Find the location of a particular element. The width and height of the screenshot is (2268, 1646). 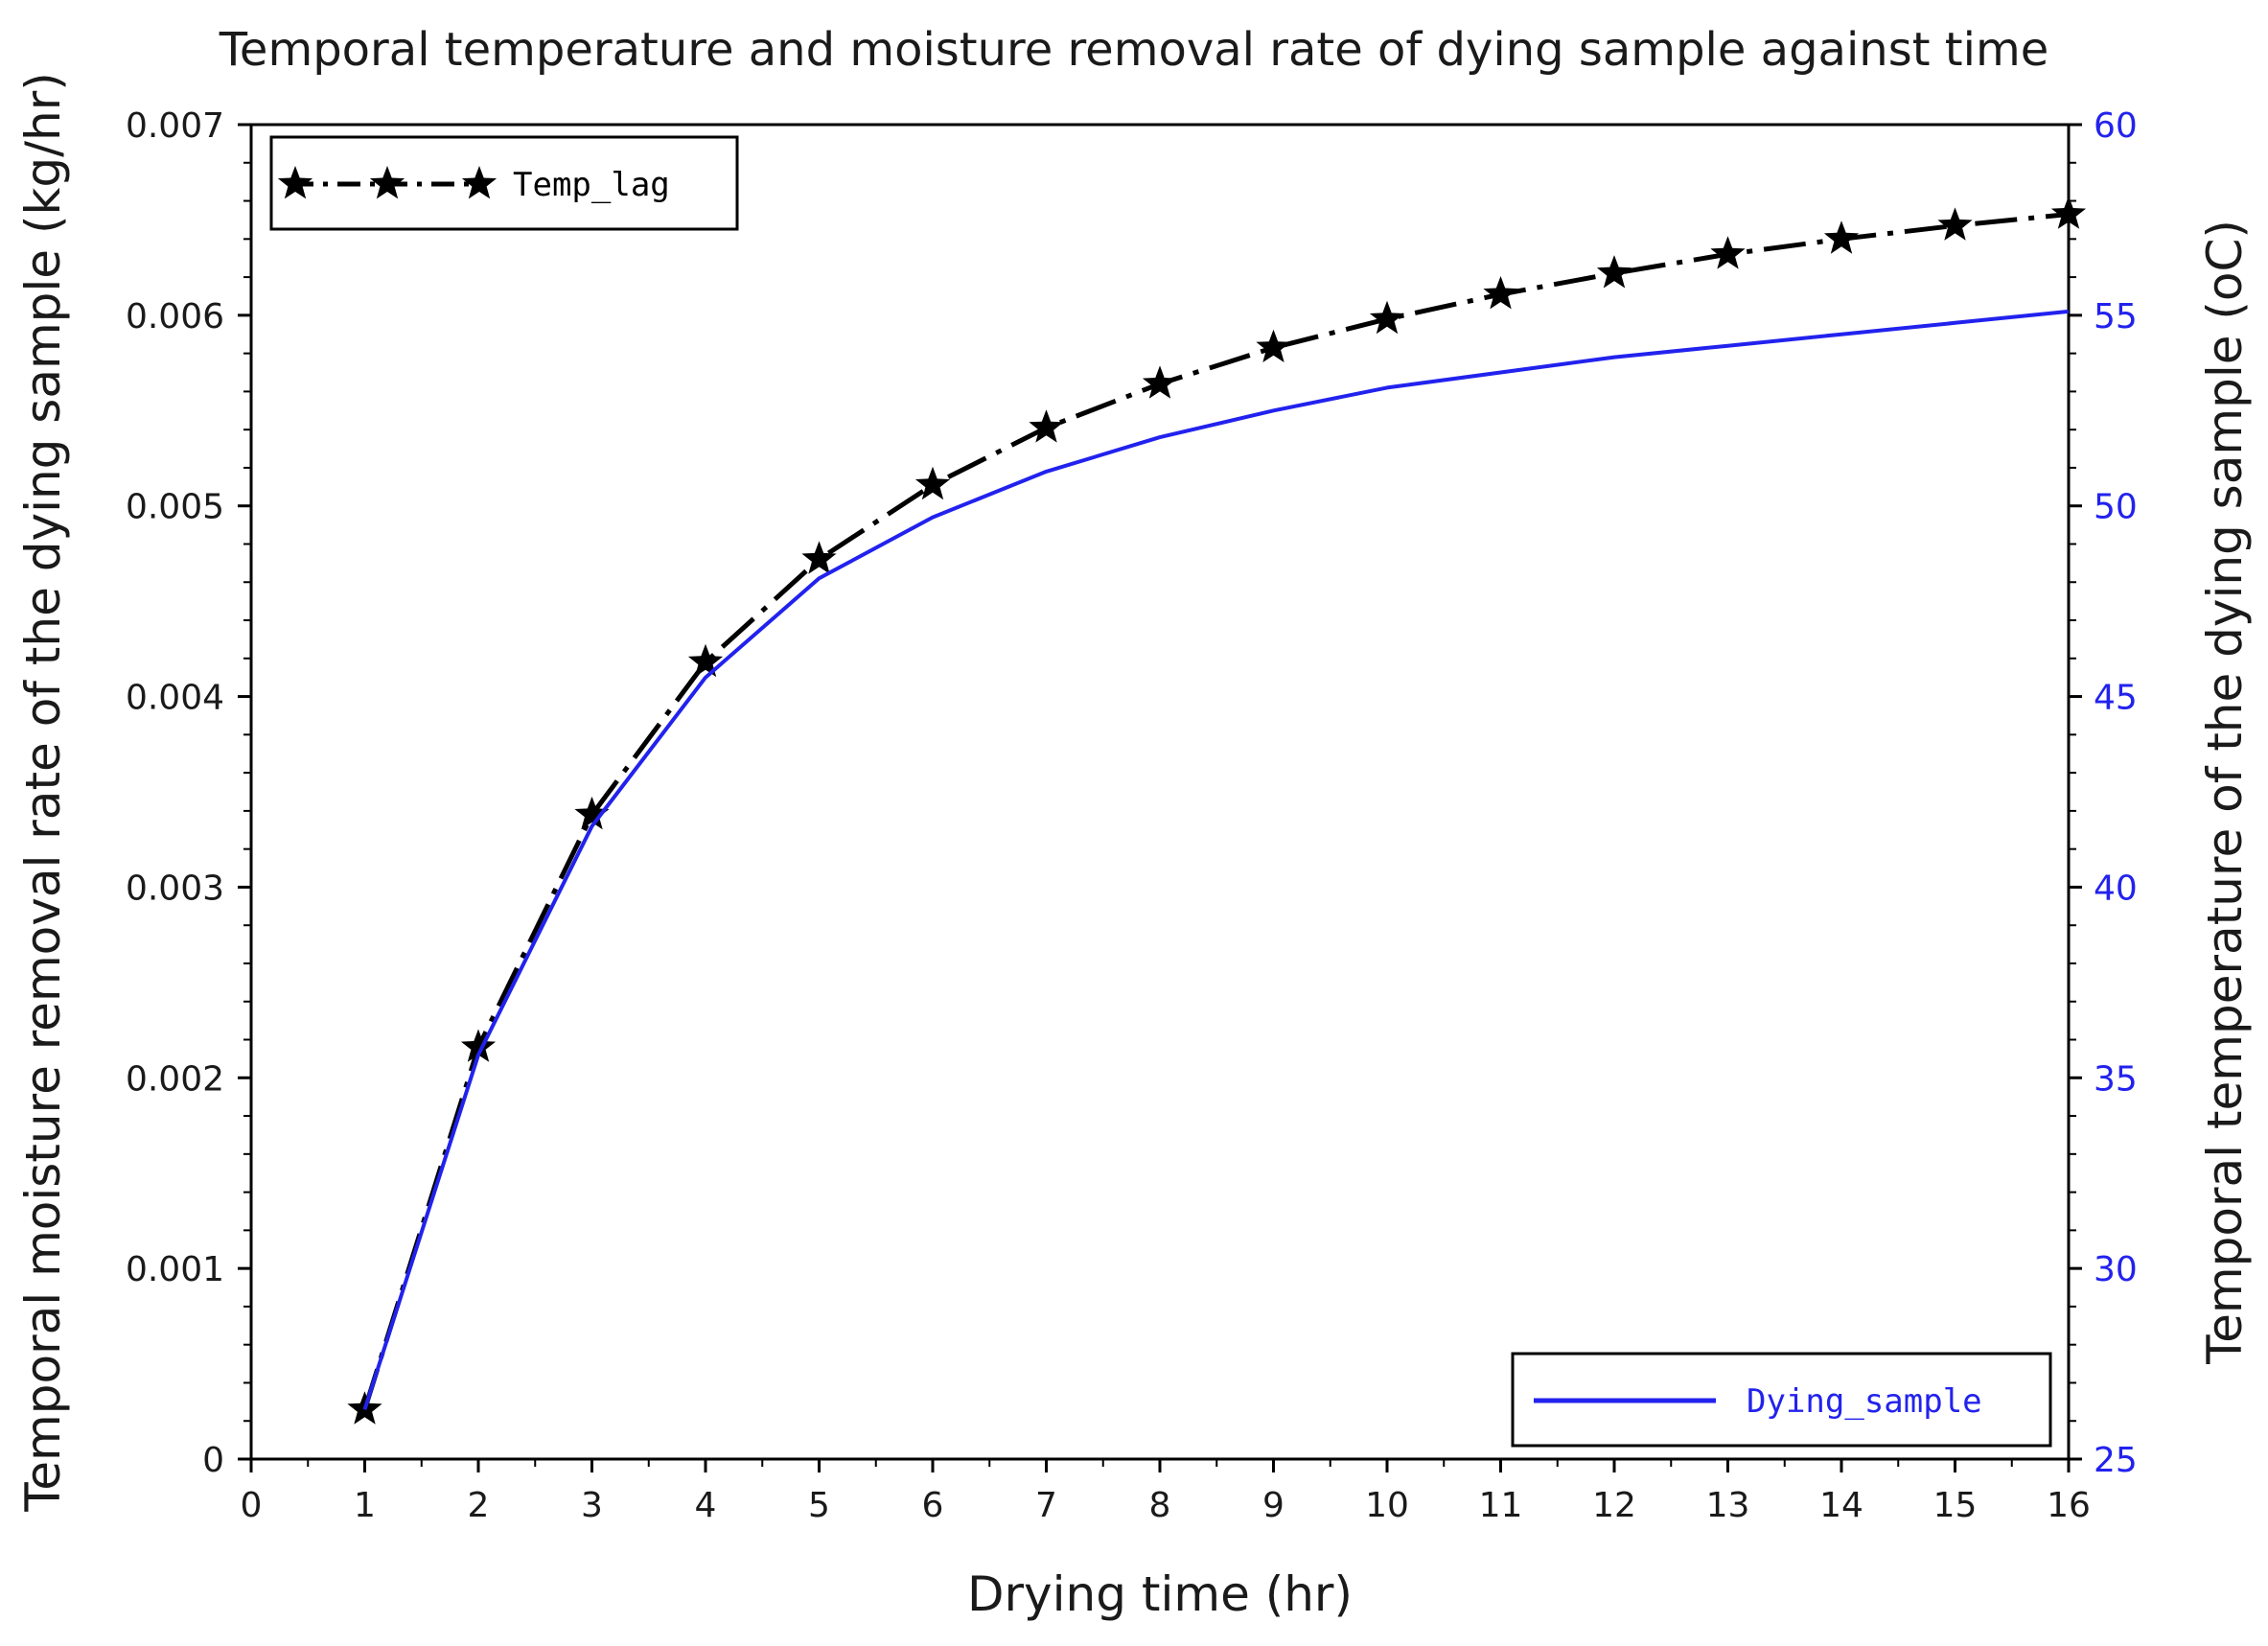

x-tick-label: 8 is located at coordinates (1160, 1505).